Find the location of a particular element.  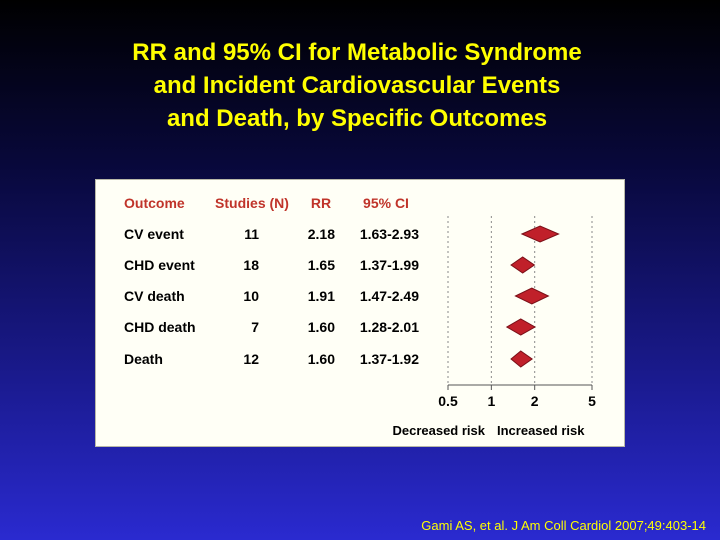

increased-risk-label: Increased risk is located at coordinates (541, 430).